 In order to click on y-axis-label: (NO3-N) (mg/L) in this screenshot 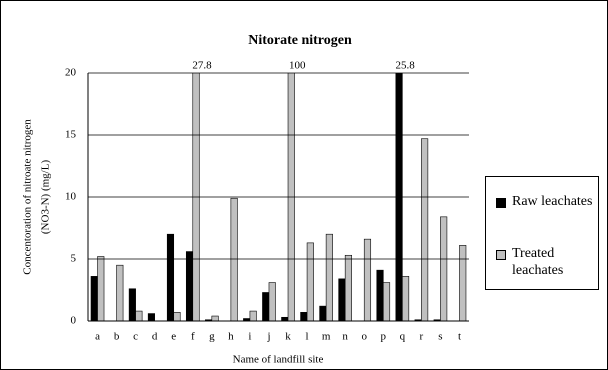, I will do `click(46, 197)`.